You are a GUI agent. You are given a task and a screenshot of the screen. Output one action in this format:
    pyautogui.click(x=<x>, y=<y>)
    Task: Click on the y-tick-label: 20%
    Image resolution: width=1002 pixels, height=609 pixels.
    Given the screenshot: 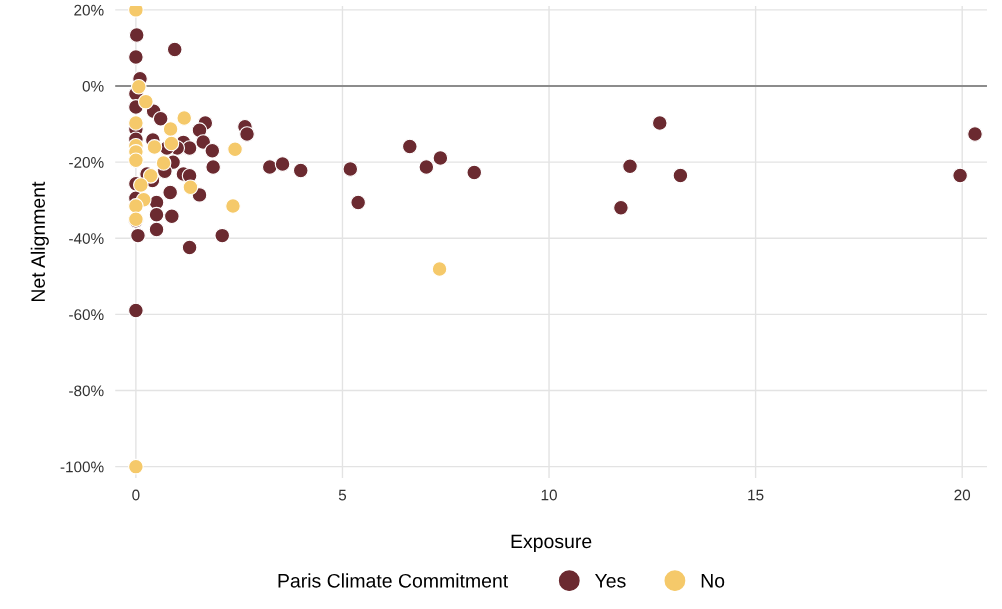 What is the action you would take?
    pyautogui.click(x=89, y=10)
    